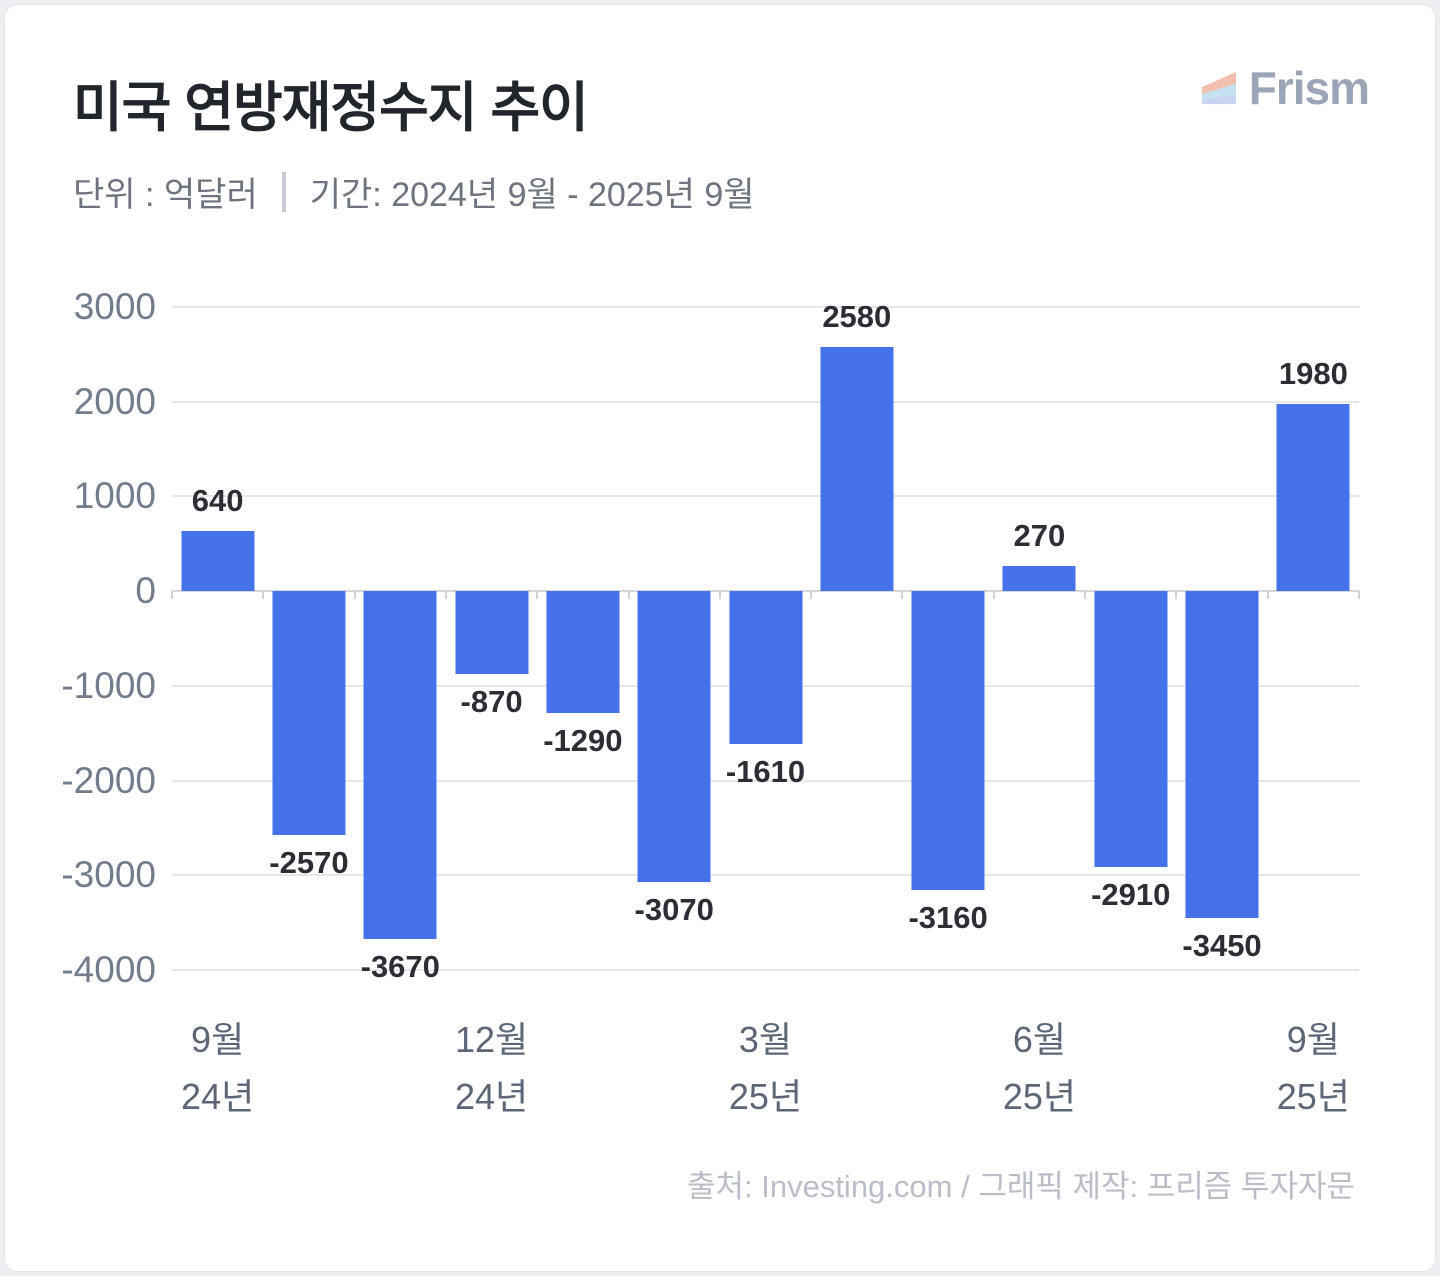 This screenshot has width=1440, height=1276. Describe the element at coordinates (1131, 894) in the screenshot. I see `bar-value-label: -2910` at that location.